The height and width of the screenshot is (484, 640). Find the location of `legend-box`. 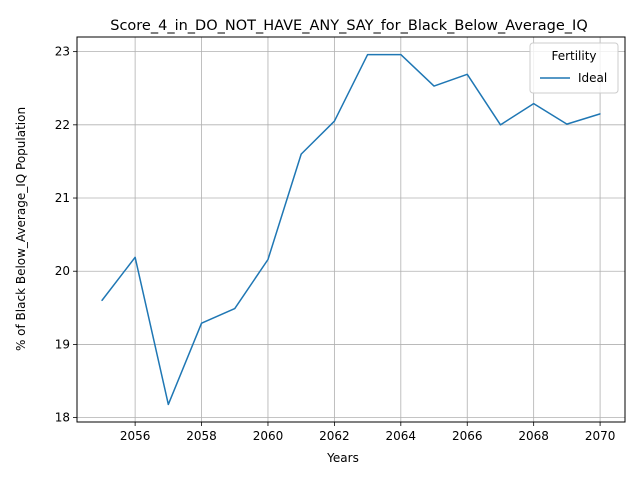

legend-box is located at coordinates (574, 68).